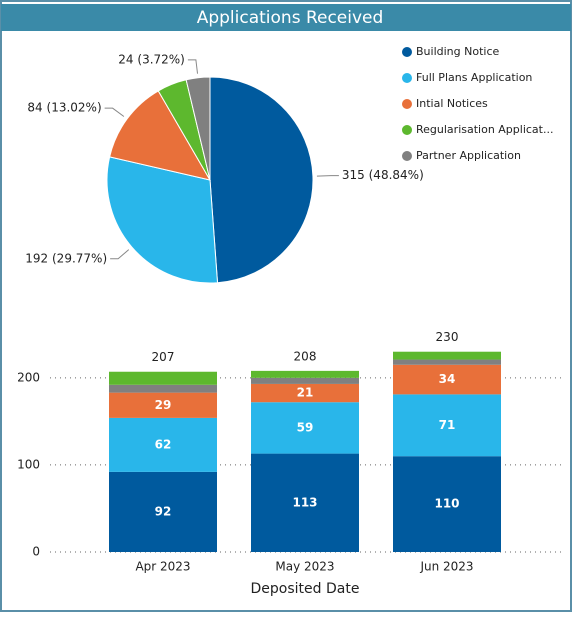  I want to click on pie-label: 84 (13.02%), so click(64, 108).